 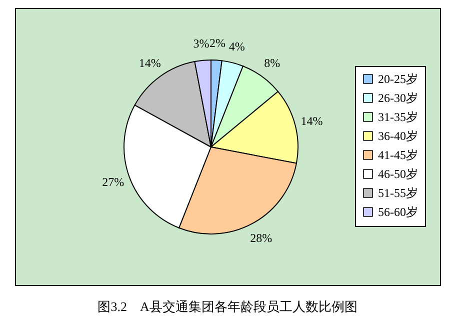 I want to click on data-label: 27%, so click(x=113, y=182).